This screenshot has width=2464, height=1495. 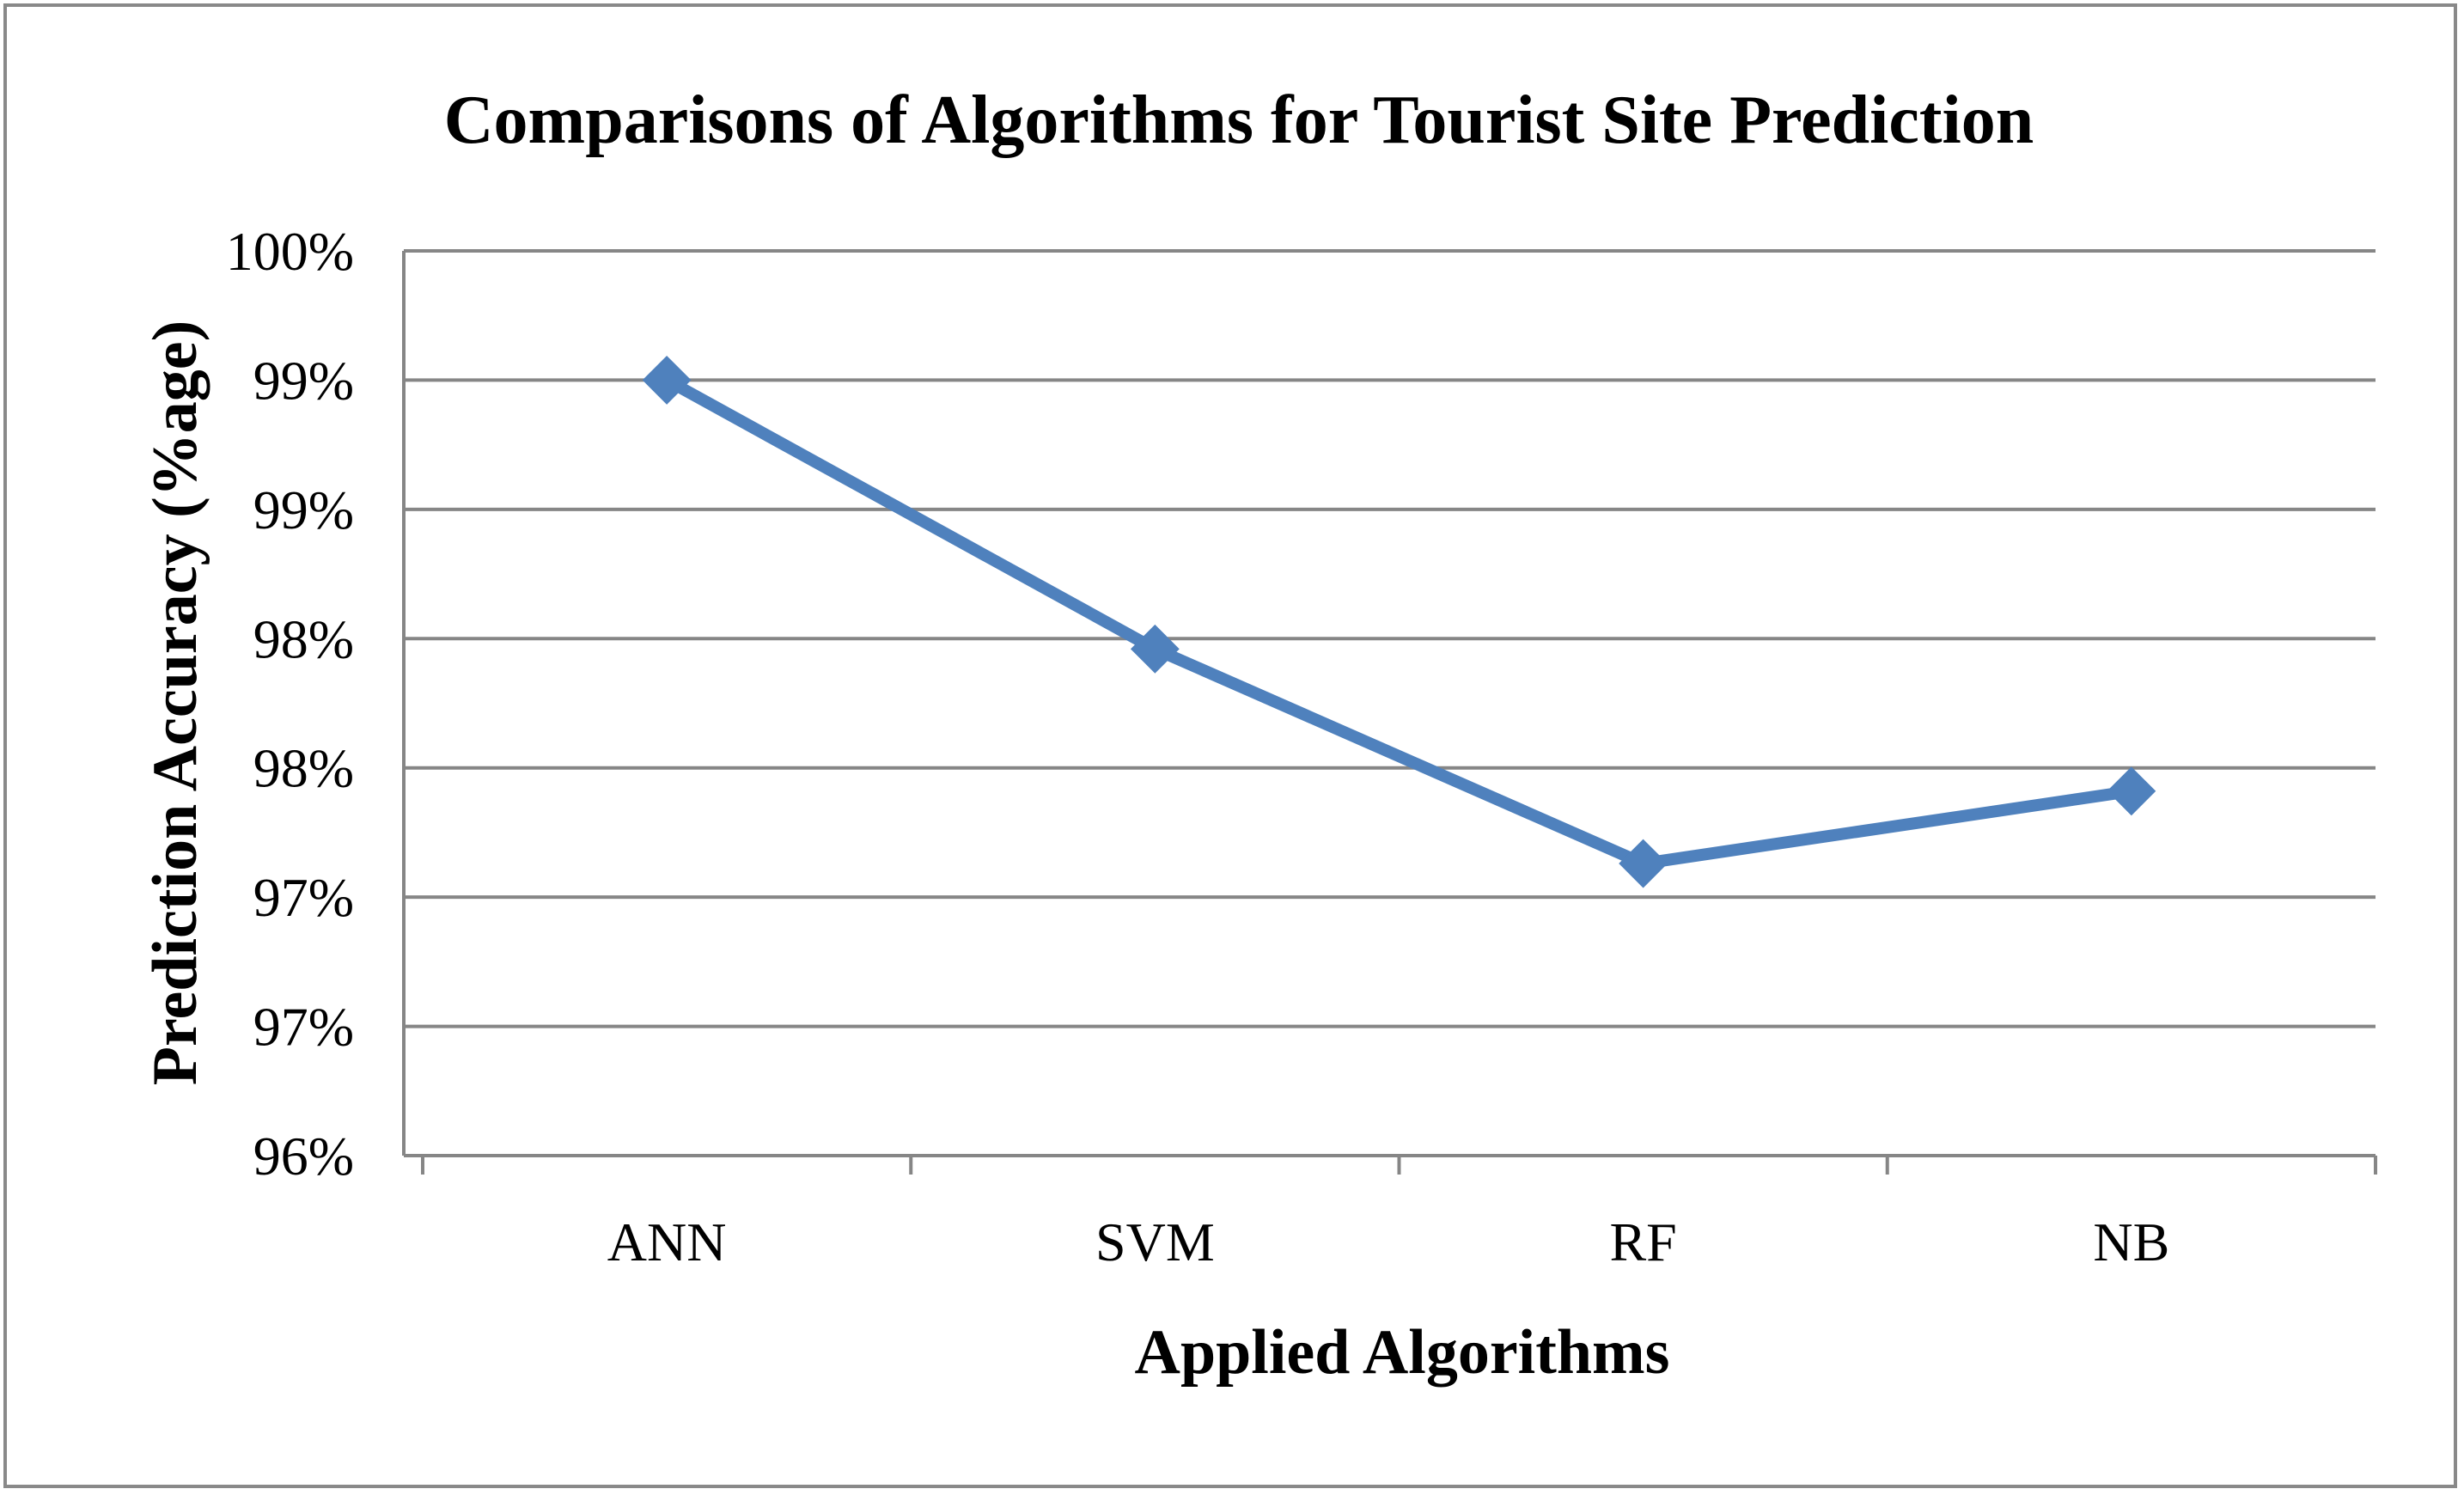 What do you see at coordinates (290, 251) in the screenshot?
I see `y-tick-label: 100%` at bounding box center [290, 251].